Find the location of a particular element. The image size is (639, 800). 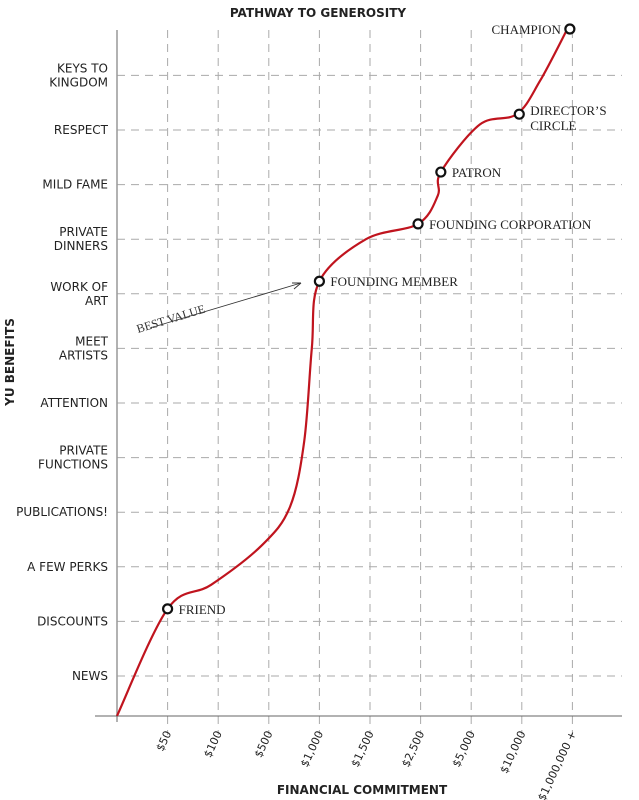

y-tick-label: NEWS is located at coordinates (90, 676).